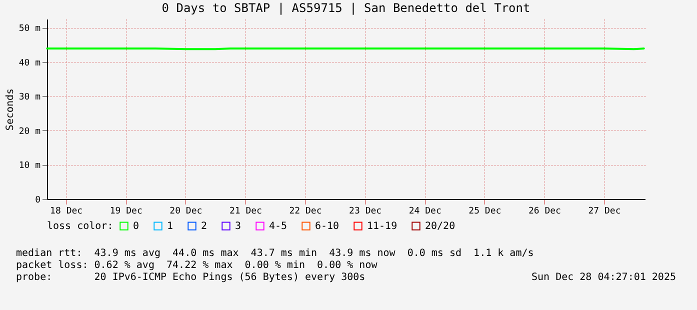 The width and height of the screenshot is (697, 310). What do you see at coordinates (186, 211) in the screenshot?
I see `x-tick-label: 20 Dec` at bounding box center [186, 211].